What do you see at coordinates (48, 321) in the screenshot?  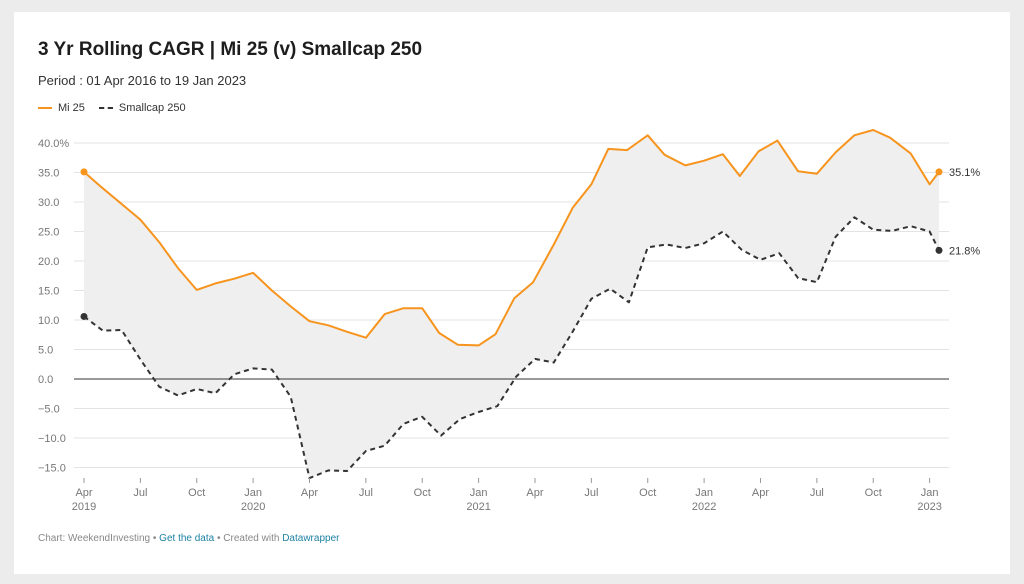 I see `y-tick-label: 10.0` at bounding box center [48, 321].